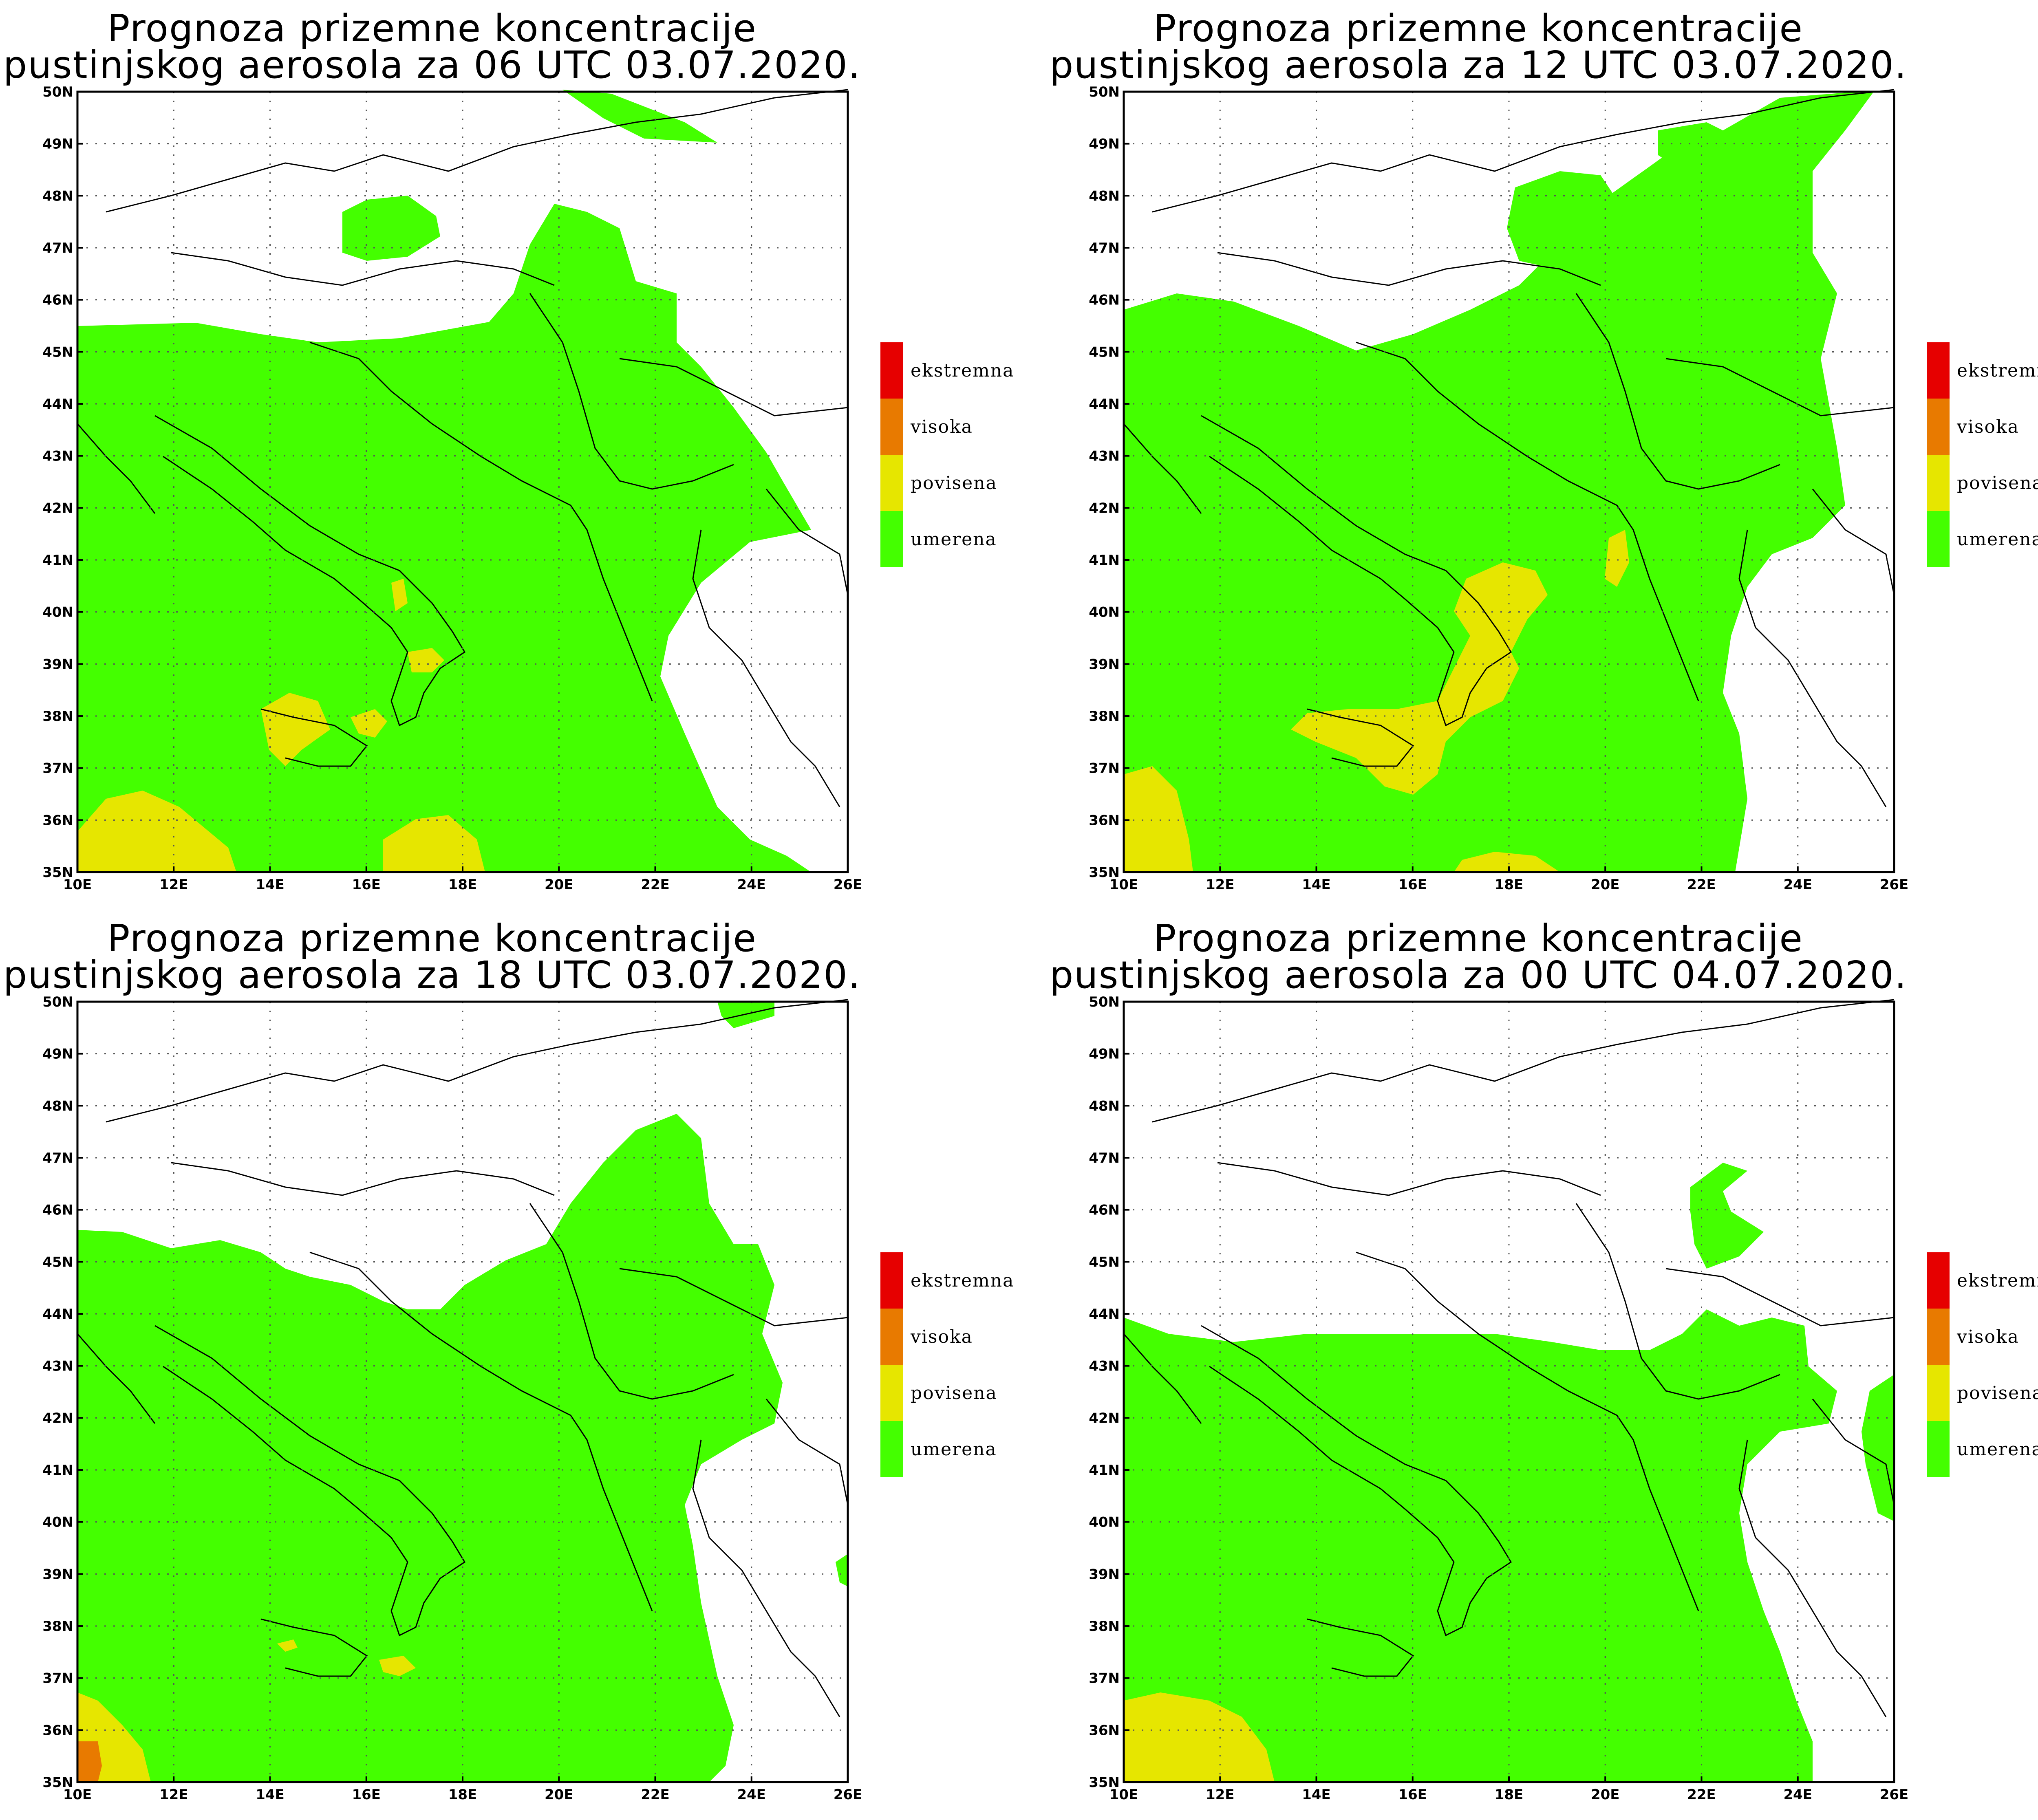  I want to click on legend-item-umerena: umerena, so click(966, 1449).